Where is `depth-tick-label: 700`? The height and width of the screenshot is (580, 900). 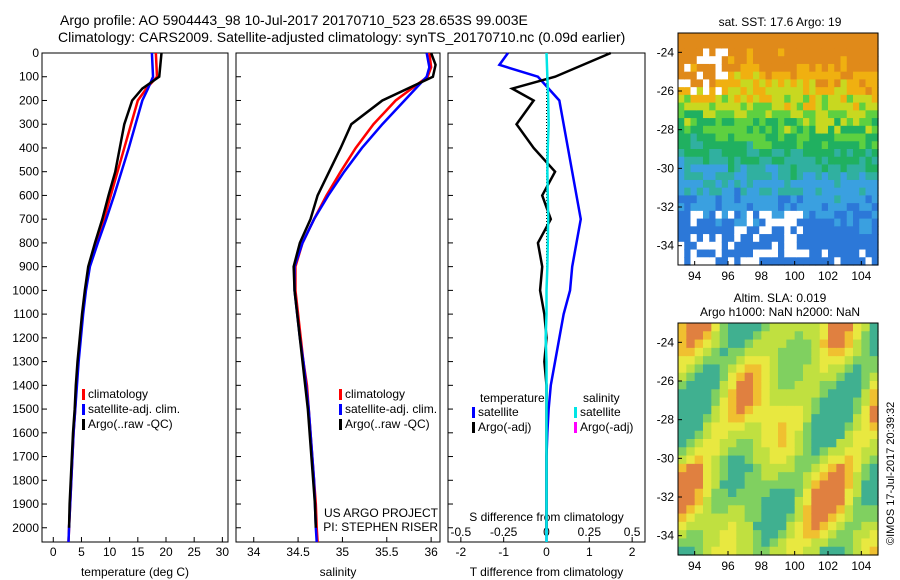 depth-tick-label: 700 is located at coordinates (29, 219).